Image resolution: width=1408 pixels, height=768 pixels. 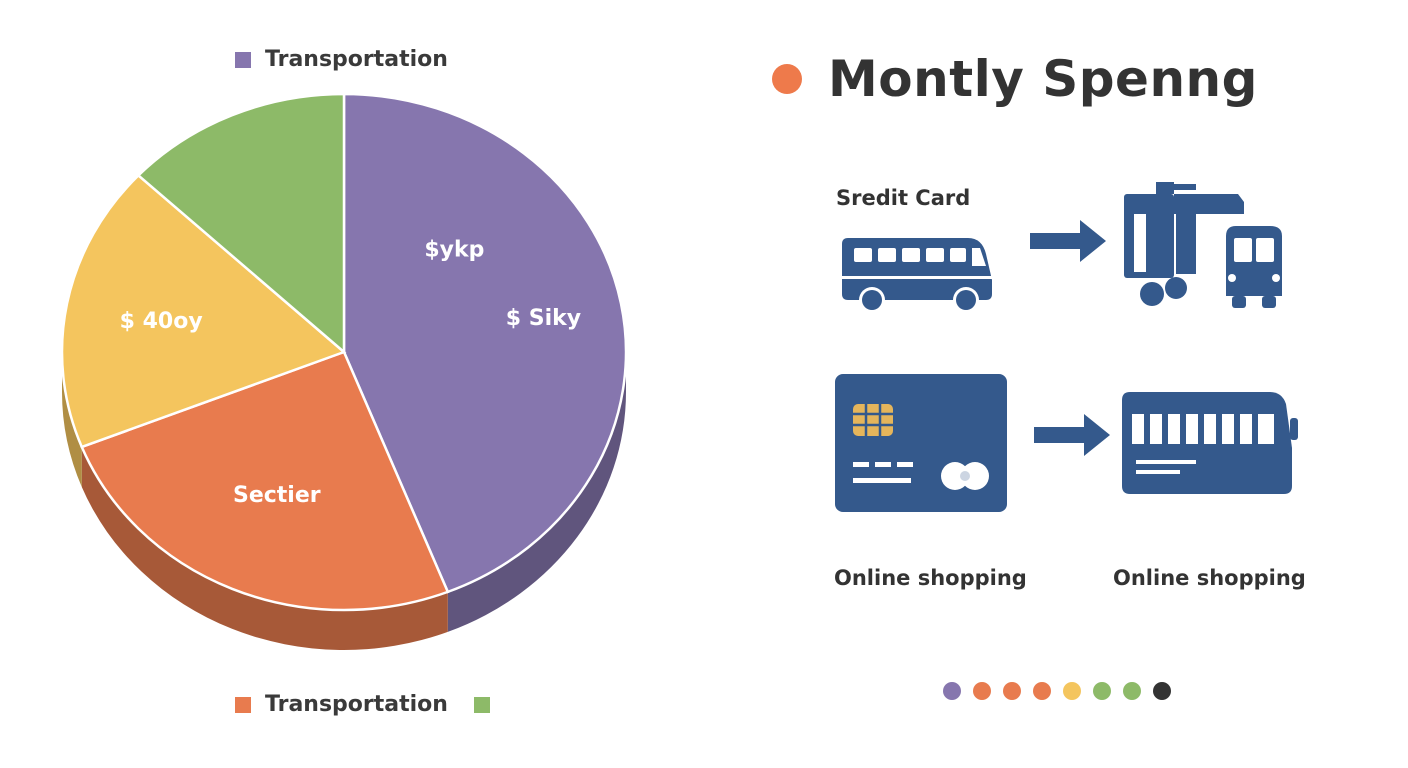 What do you see at coordinates (921, 443) in the screenshot?
I see `credit-card-icon` at bounding box center [921, 443].